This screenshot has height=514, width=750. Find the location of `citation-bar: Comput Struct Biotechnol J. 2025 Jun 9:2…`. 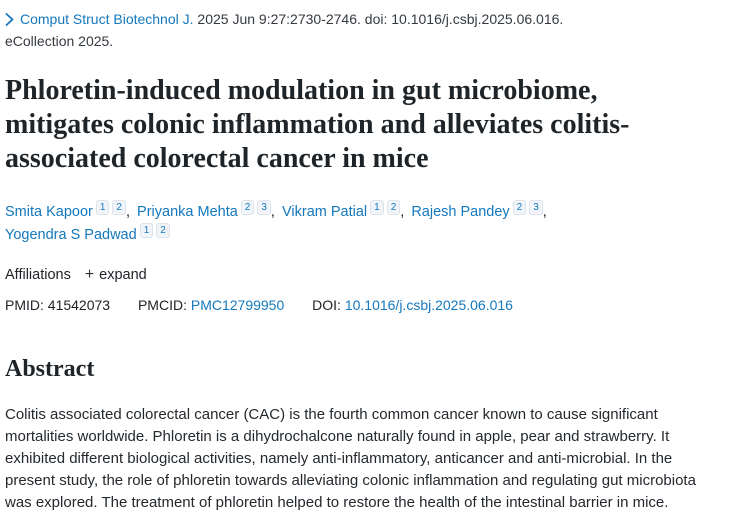

citation-bar: Comput Struct Biotechnol J. 2025 Jun 9:2… is located at coordinates (375, 30).